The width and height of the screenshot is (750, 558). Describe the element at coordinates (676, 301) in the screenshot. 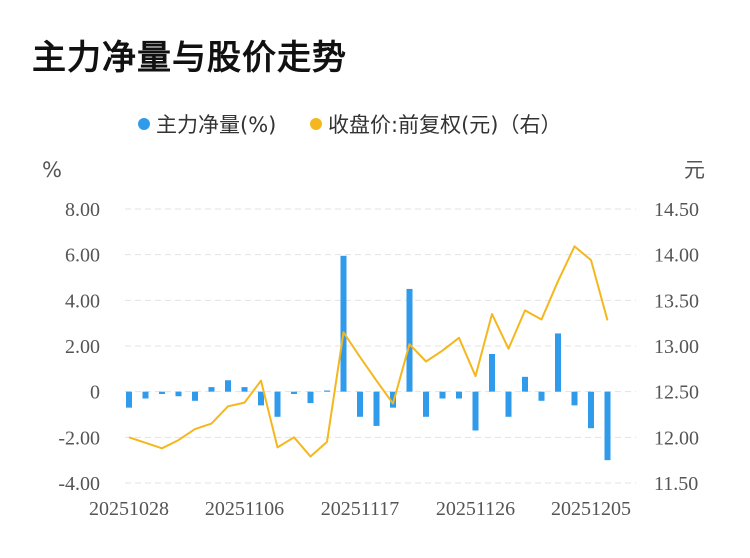

I see `right-tick-label: 13.50` at that location.